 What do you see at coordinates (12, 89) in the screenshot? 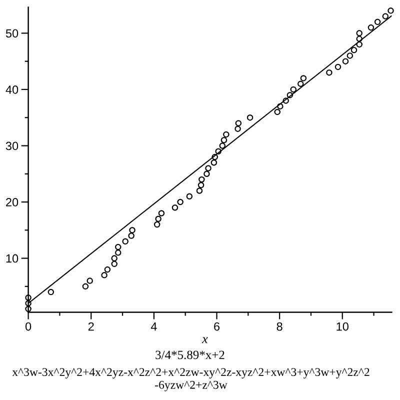
I see `y-tick-label: 40` at bounding box center [12, 89].